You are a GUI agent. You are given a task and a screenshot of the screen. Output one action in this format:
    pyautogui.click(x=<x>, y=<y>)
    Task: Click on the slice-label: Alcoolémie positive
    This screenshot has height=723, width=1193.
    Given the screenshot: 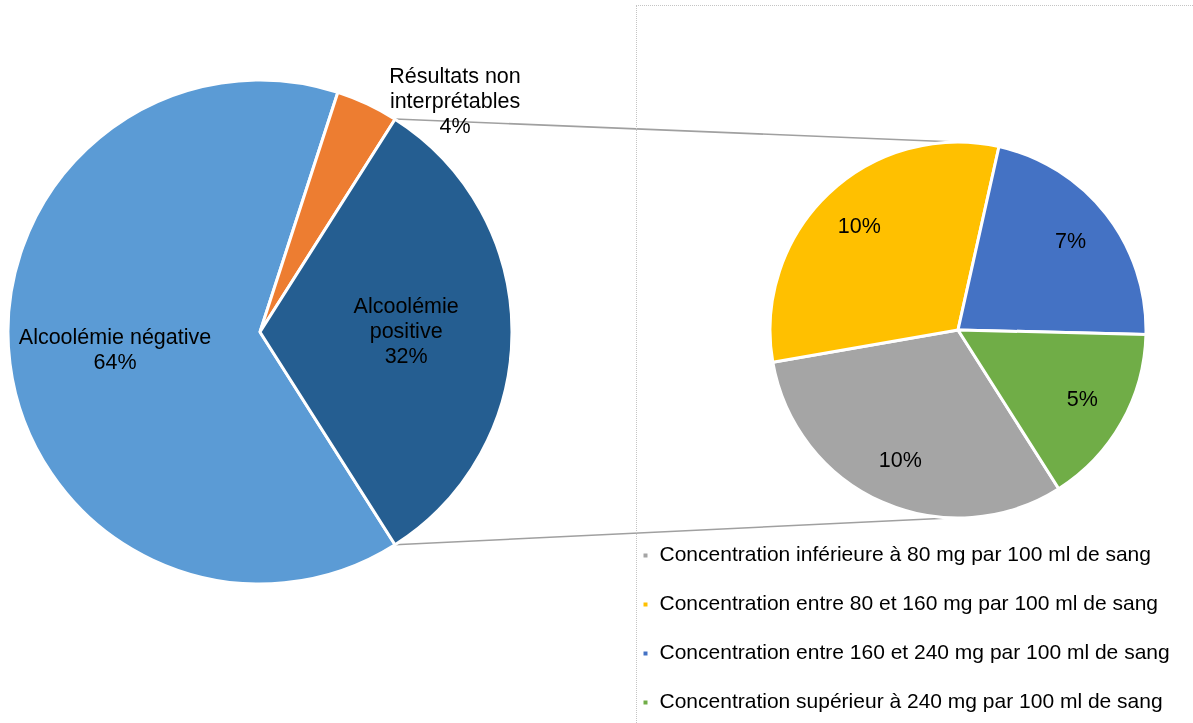 What is the action you would take?
    pyautogui.click(x=406, y=318)
    